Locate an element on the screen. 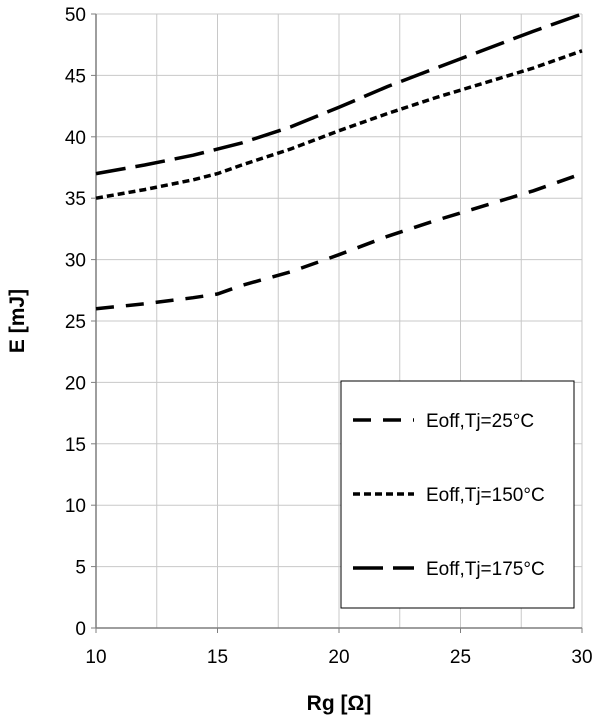 Image resolution: width=610 pixels, height=721 pixels. y-tick-label: 30 is located at coordinates (75, 261).